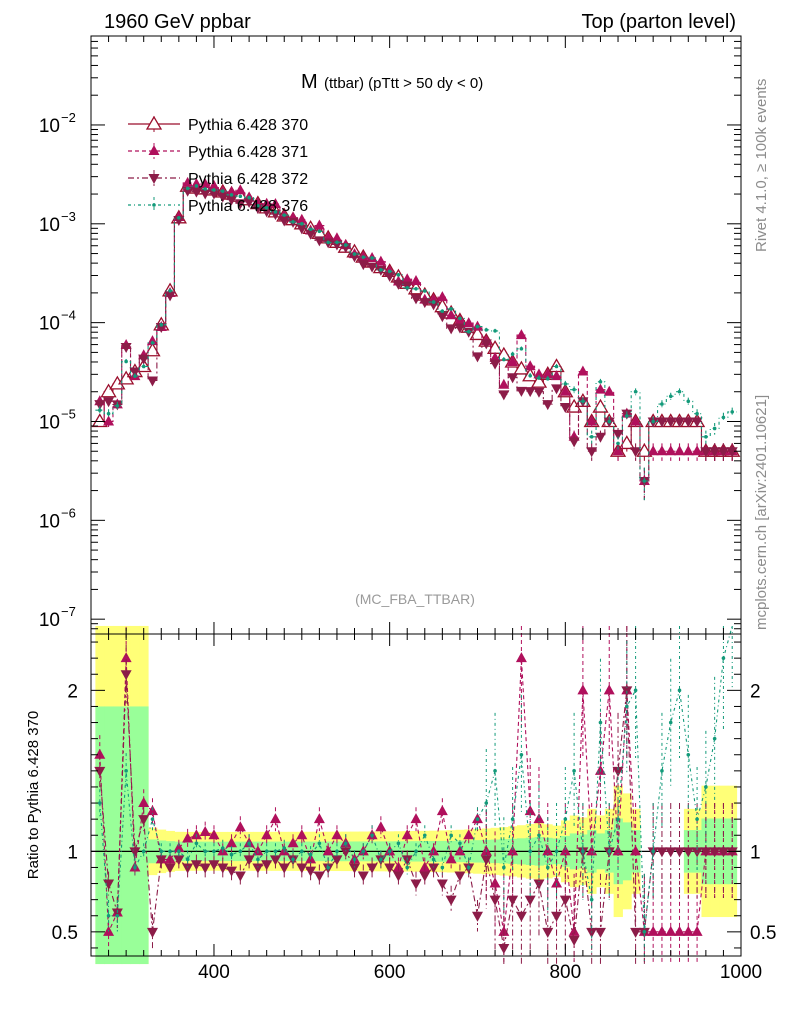  Describe the element at coordinates (565, 972) in the screenshot. I see `x-tick-label: 800` at that location.